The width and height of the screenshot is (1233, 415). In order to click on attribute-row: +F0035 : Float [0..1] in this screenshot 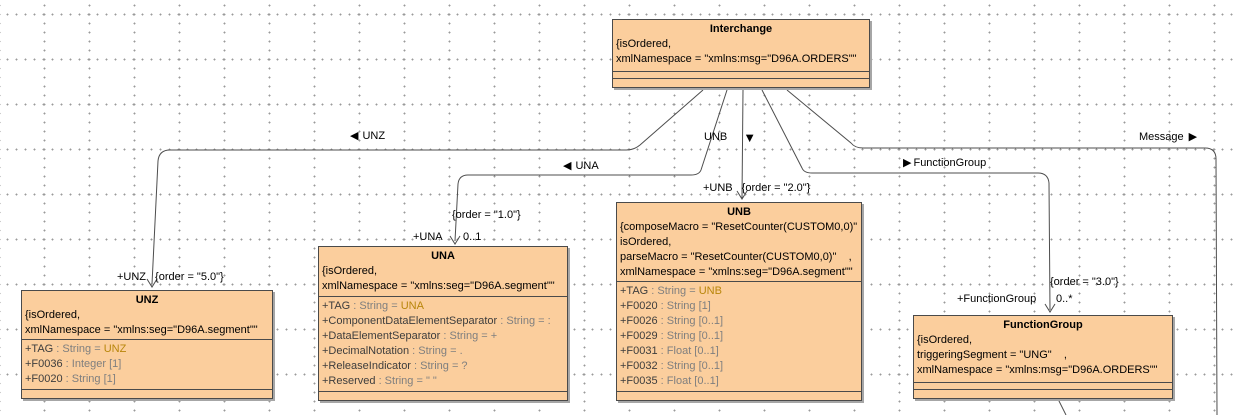, I will do `click(669, 381)`.